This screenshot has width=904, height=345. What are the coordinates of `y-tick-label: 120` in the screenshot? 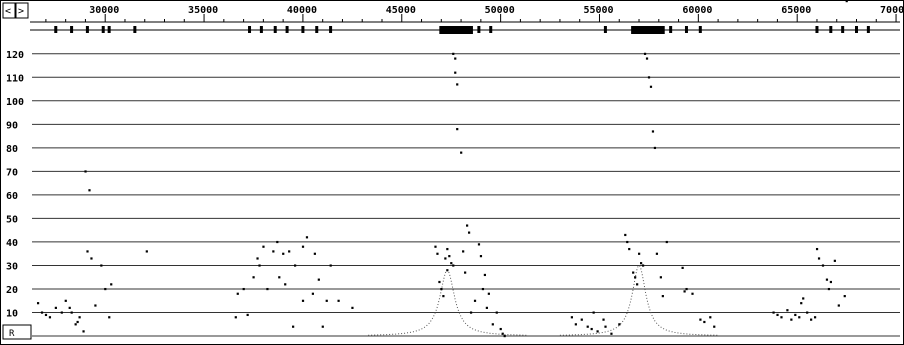 It's located at (15, 55).